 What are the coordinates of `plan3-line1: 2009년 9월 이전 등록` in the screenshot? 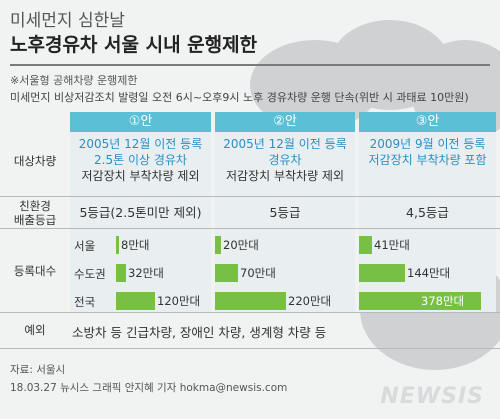 It's located at (427, 144).